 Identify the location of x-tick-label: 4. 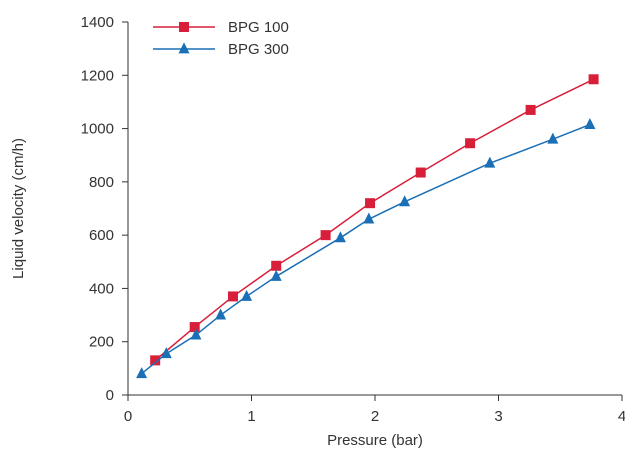
(621, 416).